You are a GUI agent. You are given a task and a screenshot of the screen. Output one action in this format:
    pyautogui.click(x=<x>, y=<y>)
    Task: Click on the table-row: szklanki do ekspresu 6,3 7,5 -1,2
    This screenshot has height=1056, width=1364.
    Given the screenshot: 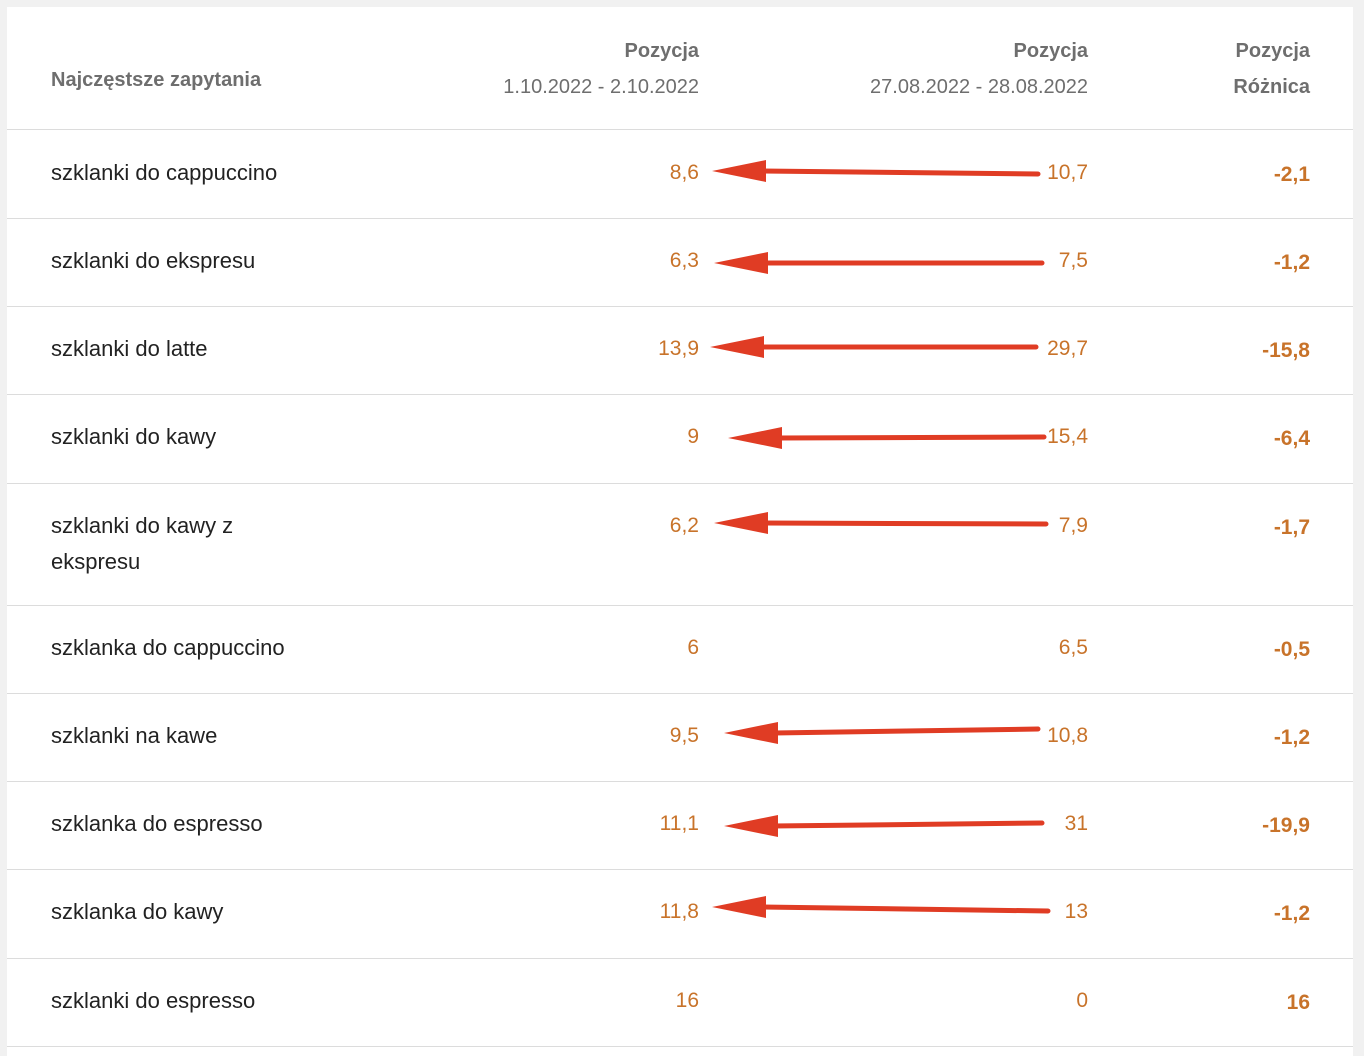 What is the action you would take?
    pyautogui.click(x=680, y=263)
    